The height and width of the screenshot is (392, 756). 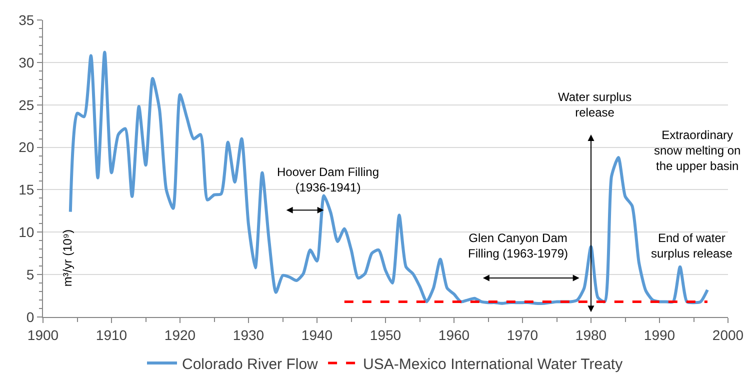 I want to click on x-tick-label: 1930, so click(x=248, y=334).